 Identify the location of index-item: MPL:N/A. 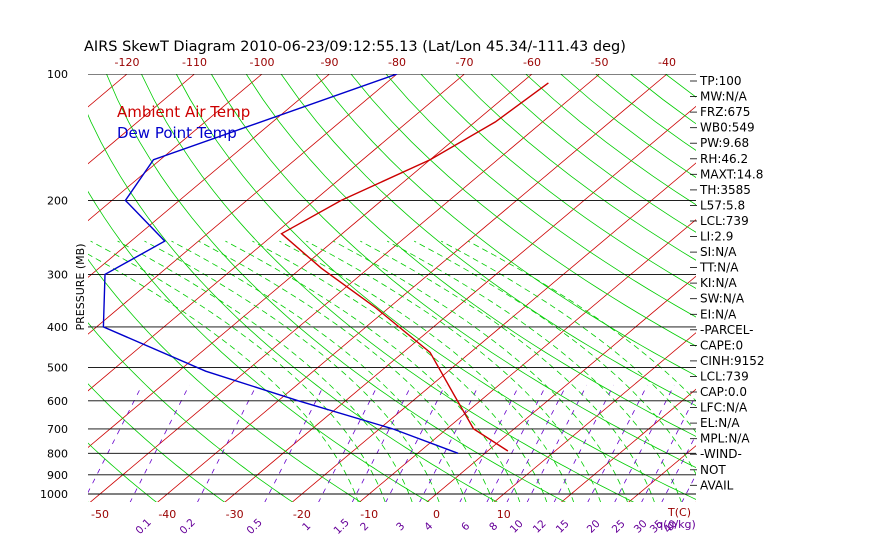
(725, 439).